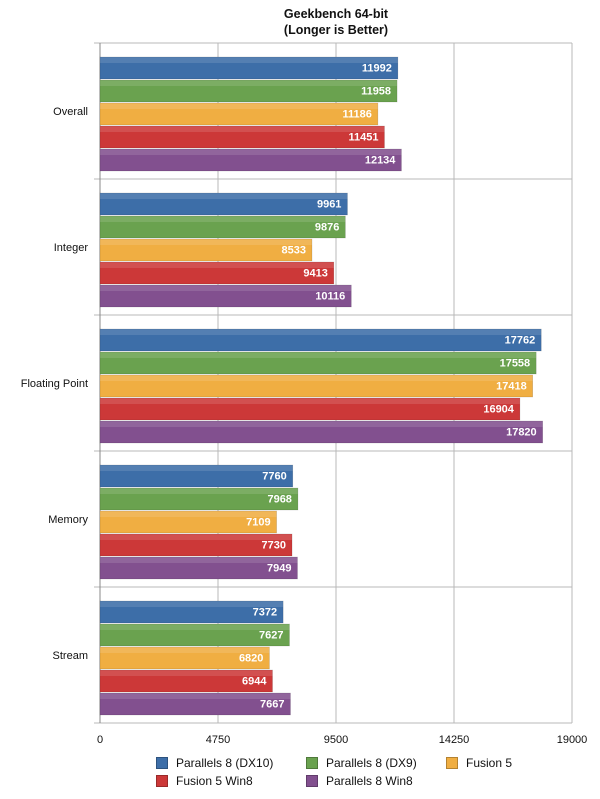 The width and height of the screenshot is (600, 799). What do you see at coordinates (380, 161) in the screenshot?
I see `data-label: 12134` at bounding box center [380, 161].